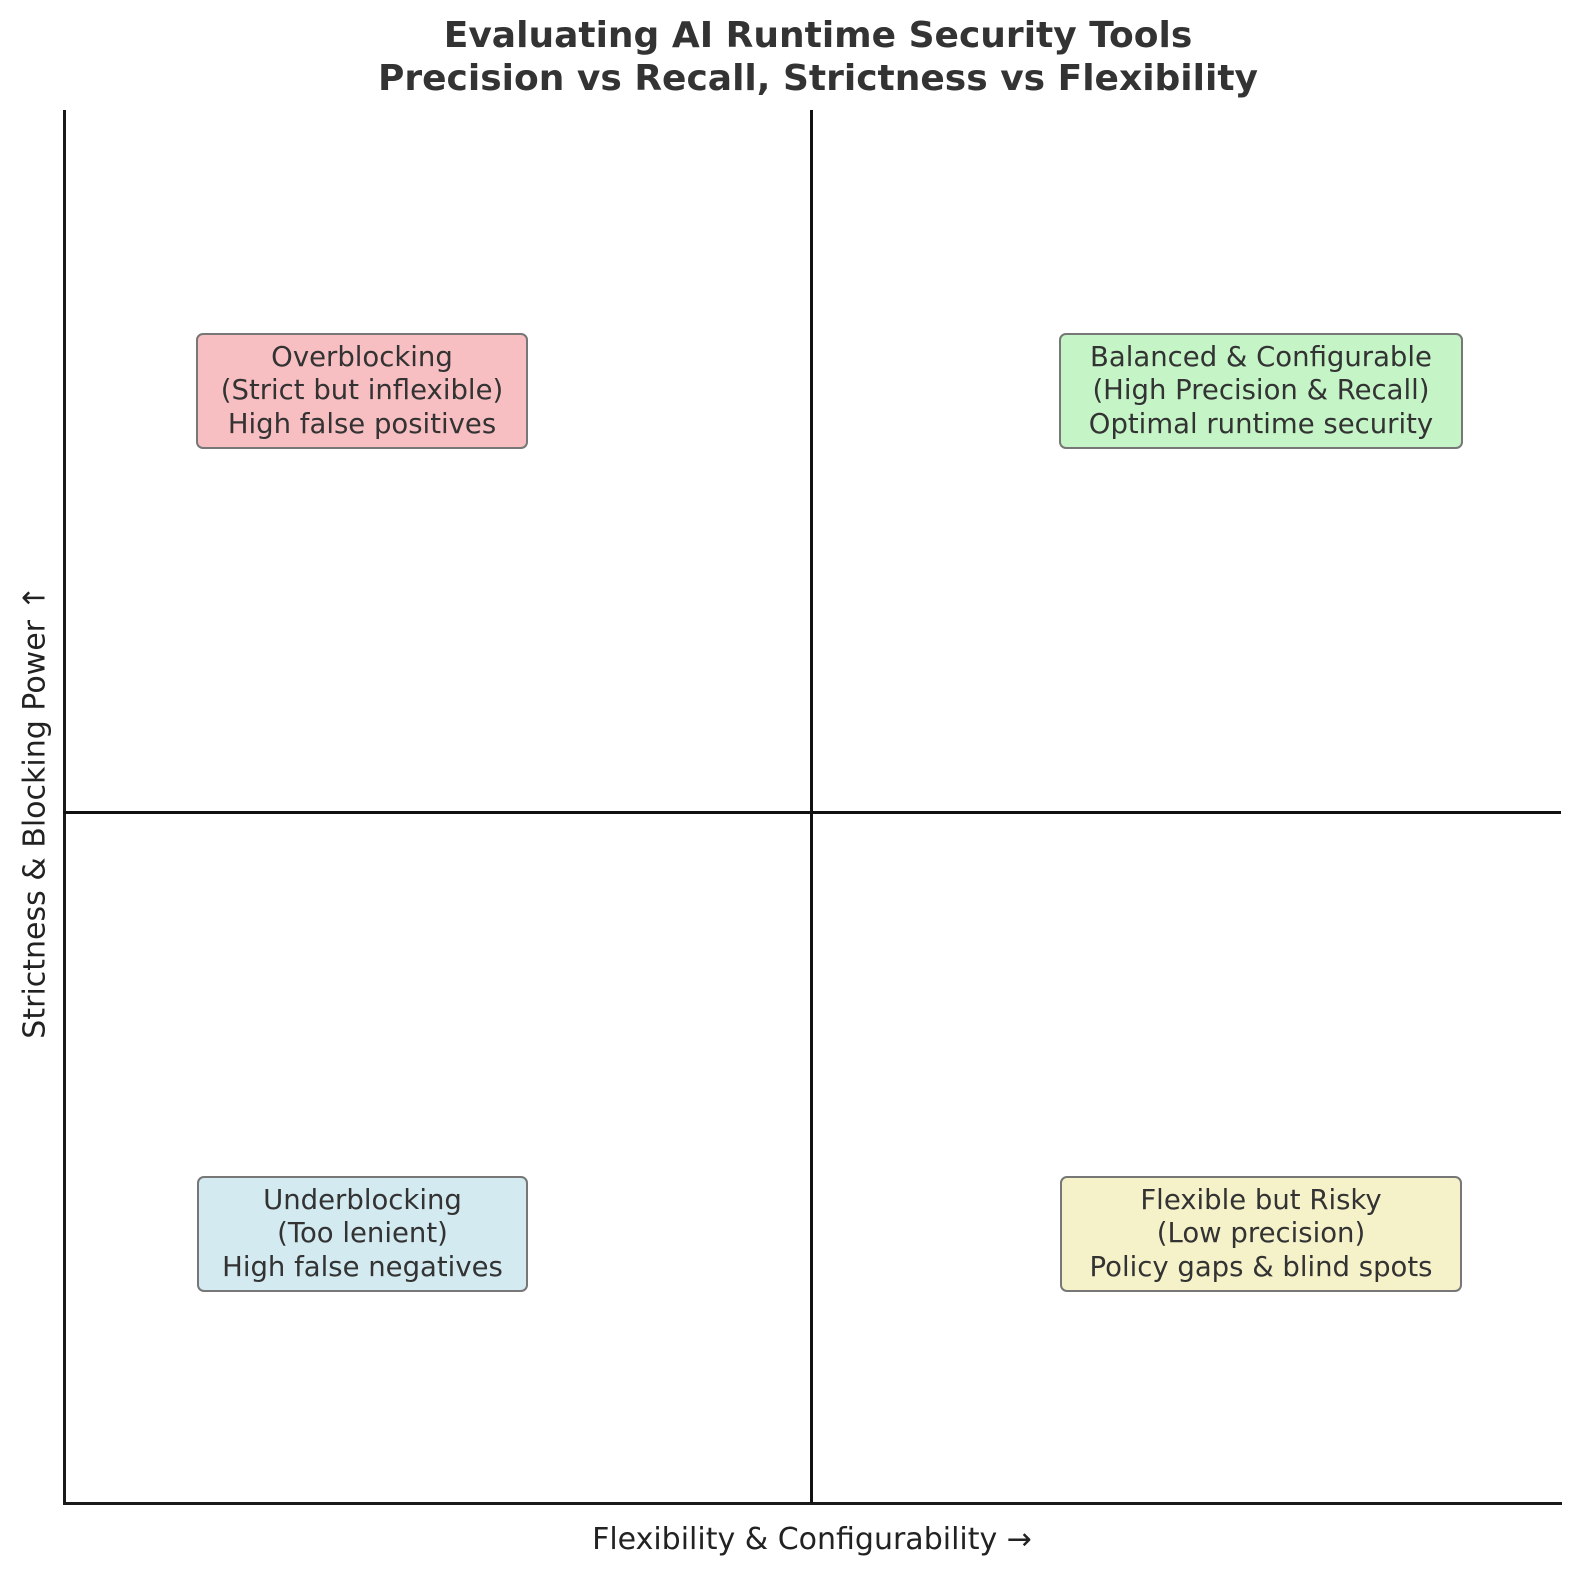 This screenshot has width=1580, height=1580. What do you see at coordinates (35, 812) in the screenshot?
I see `y-axis-label: Strictness & Blocking Power ↑` at bounding box center [35, 812].